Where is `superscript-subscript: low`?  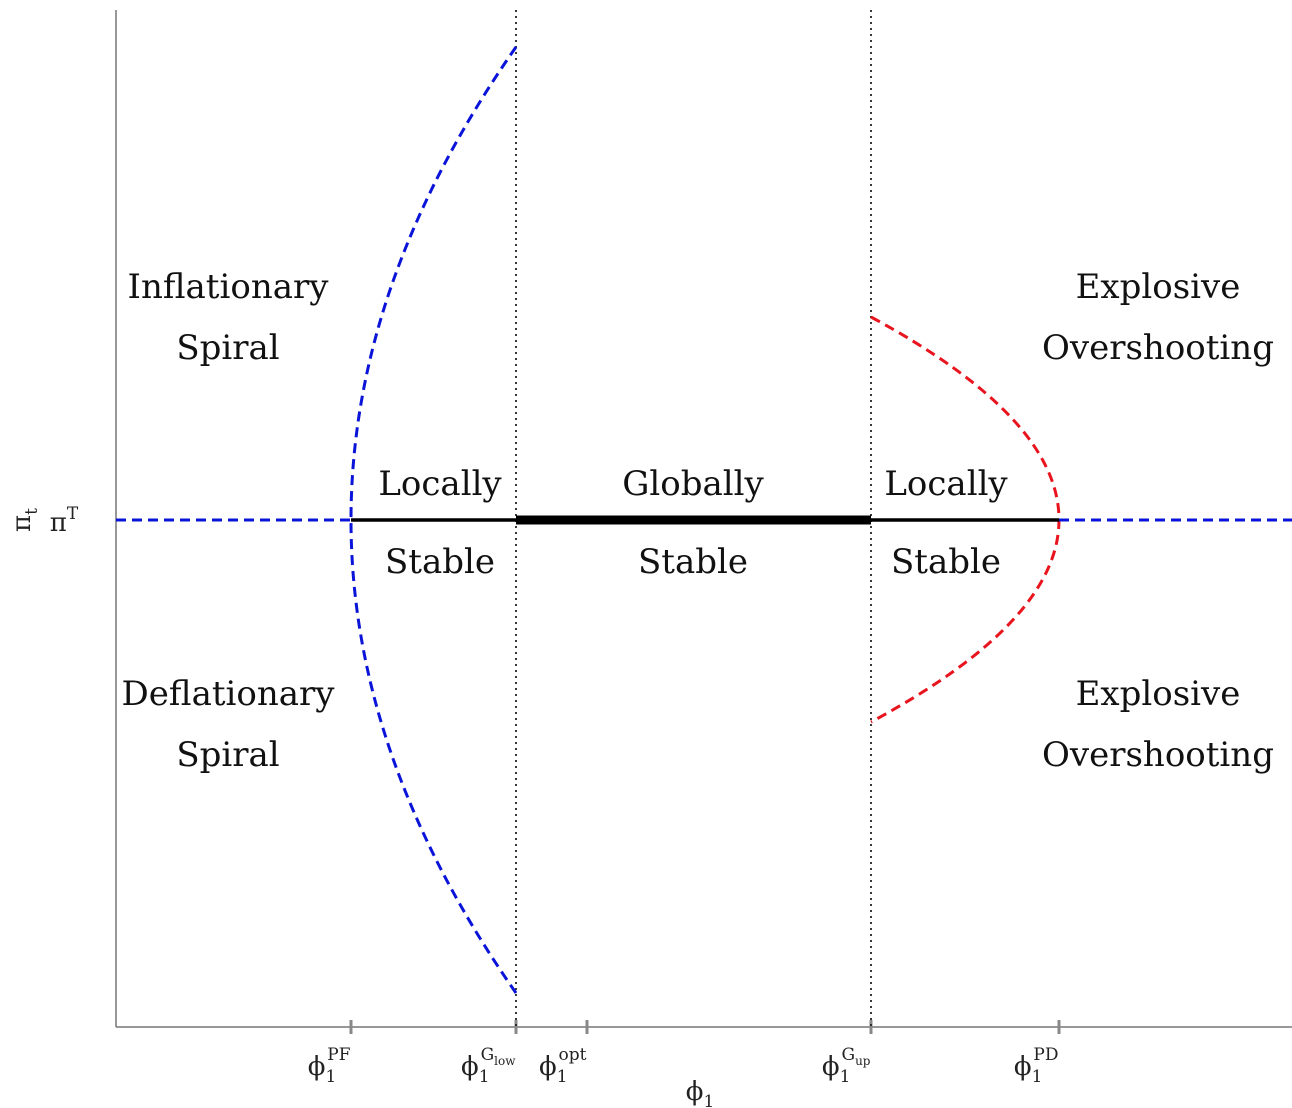
superscript-subscript: low is located at coordinates (505, 1061).